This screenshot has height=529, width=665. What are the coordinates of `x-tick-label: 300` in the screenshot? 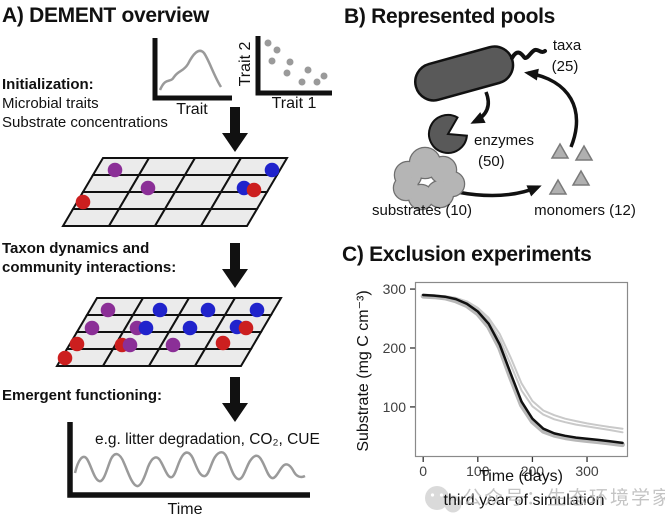 It's located at (587, 471).